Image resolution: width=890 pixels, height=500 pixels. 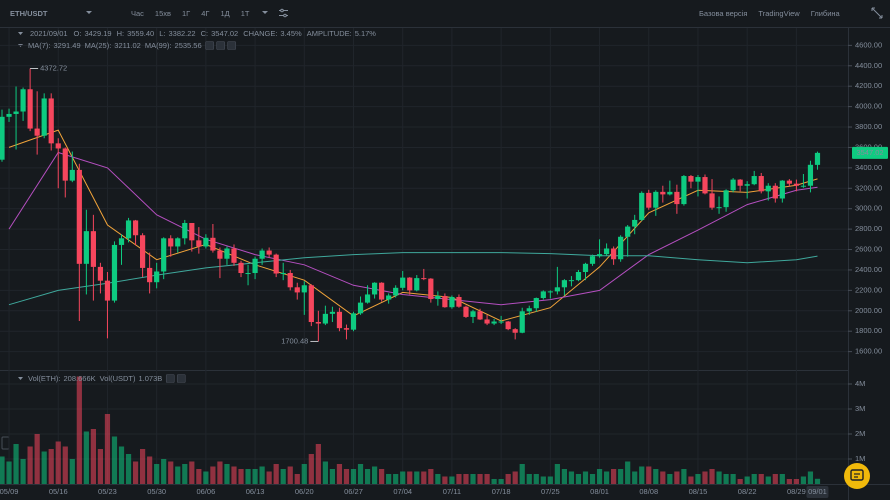 I want to click on last-price-tag, so click(x=870, y=152).